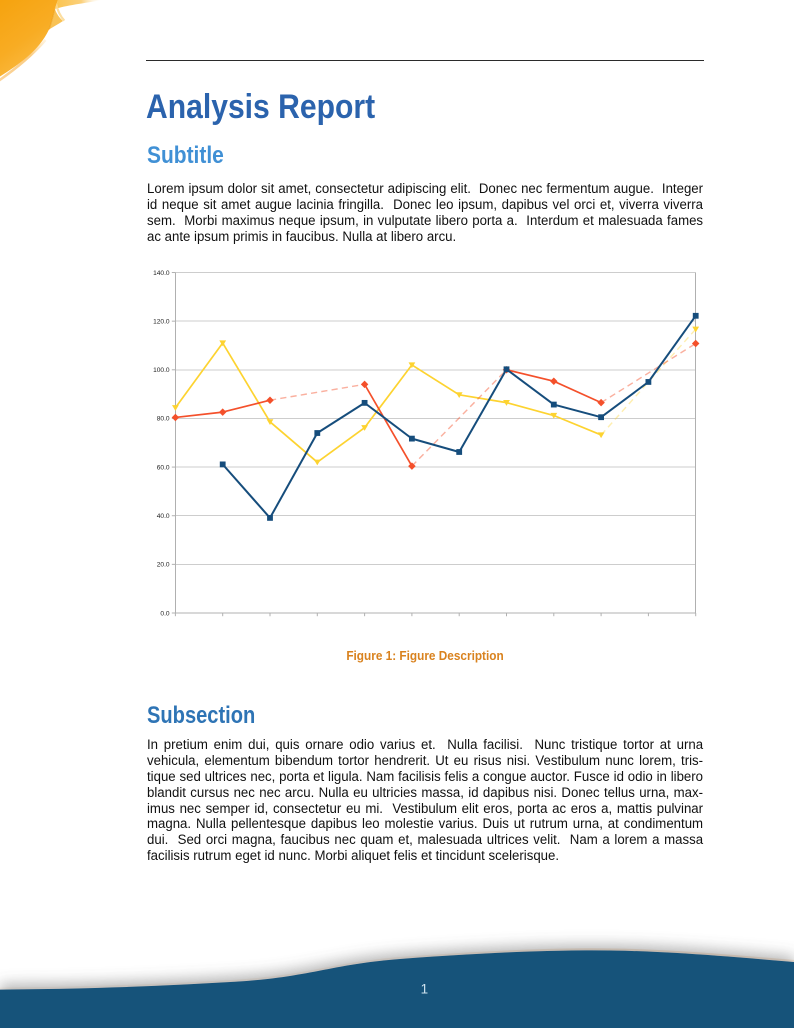 Image resolution: width=794 pixels, height=1028 pixels. What do you see at coordinates (163, 565) in the screenshot?
I see `svg-text: 20.0` at bounding box center [163, 565].